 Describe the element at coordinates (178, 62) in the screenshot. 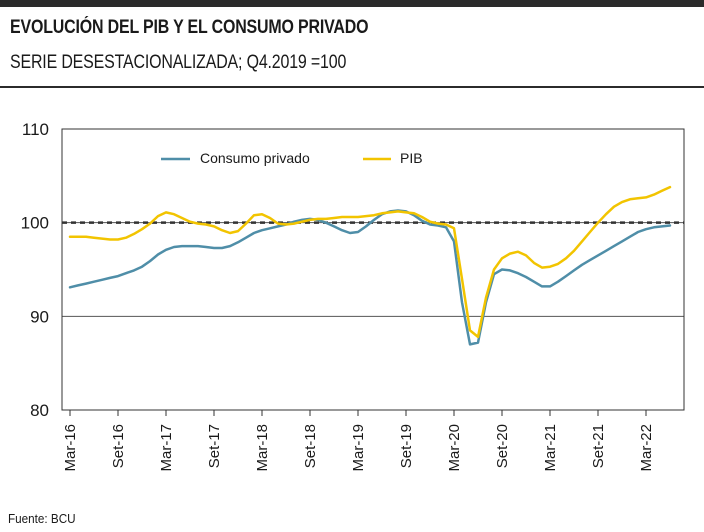

I see `chart-subtitle: SERIE DESESTACIONALIZADA; Q4.2019 =100` at that location.